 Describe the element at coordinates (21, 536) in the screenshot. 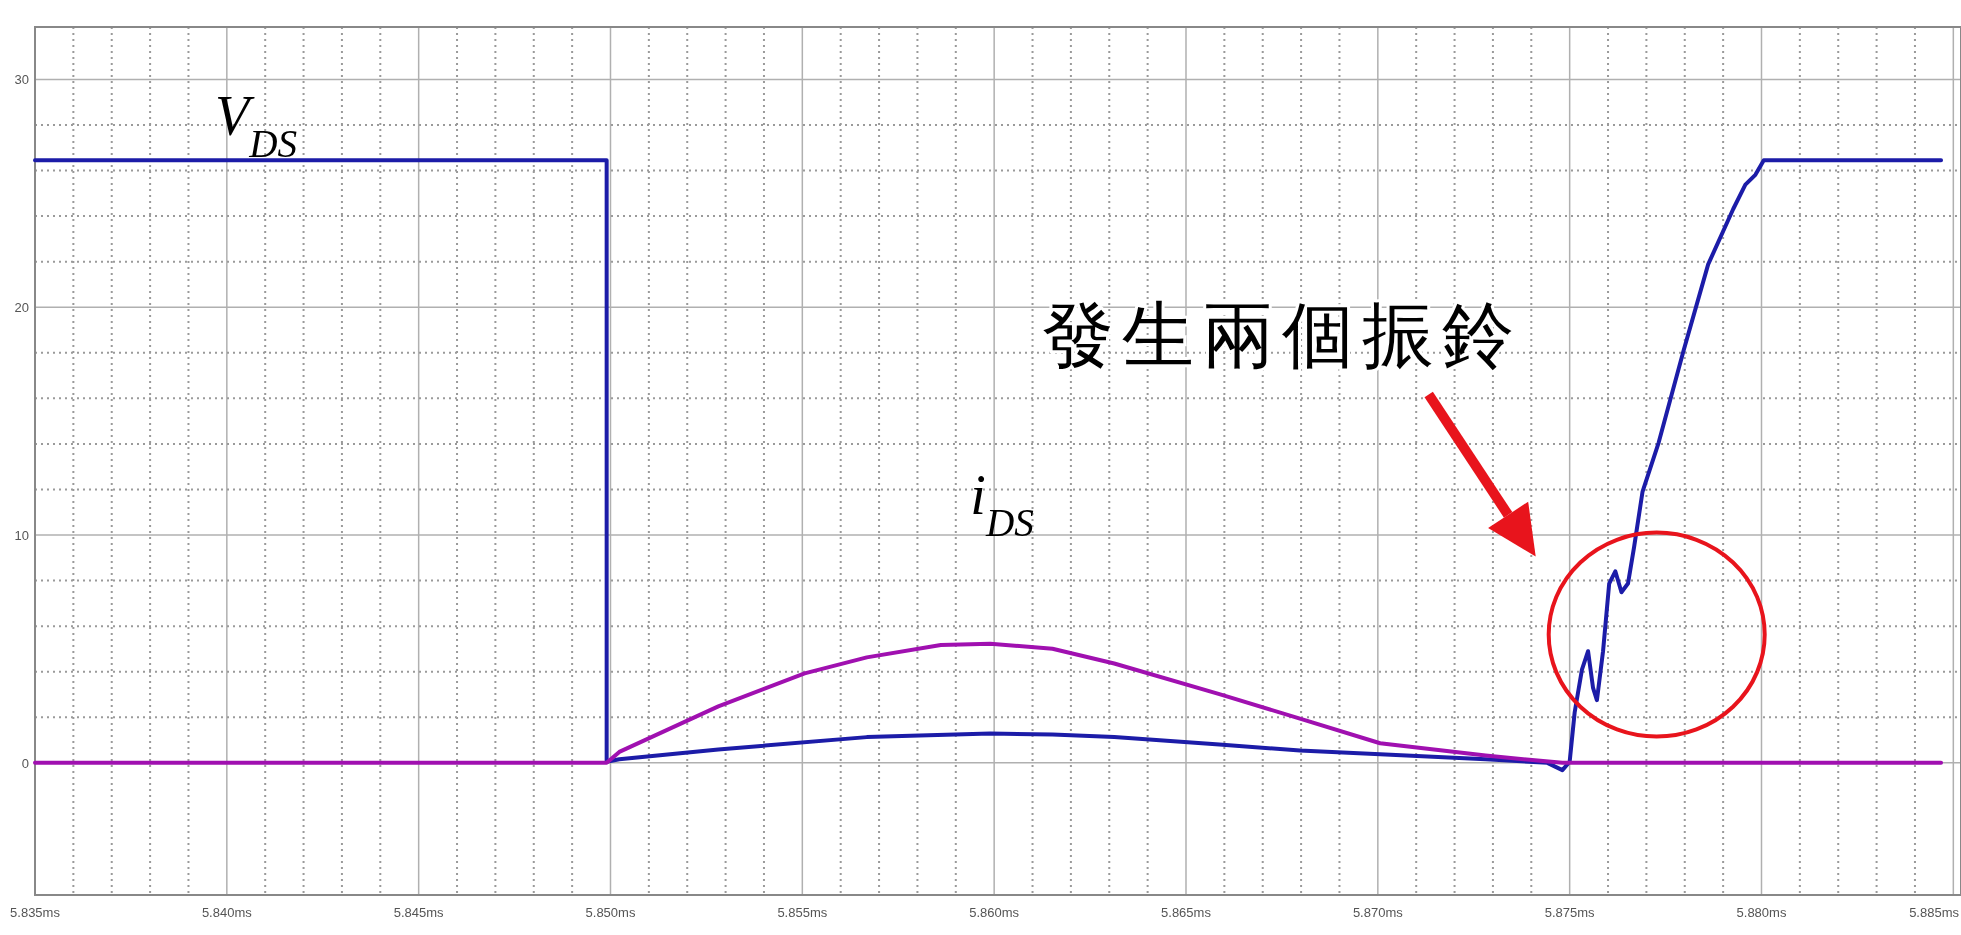

I see `y-tick-label: 10` at that location.